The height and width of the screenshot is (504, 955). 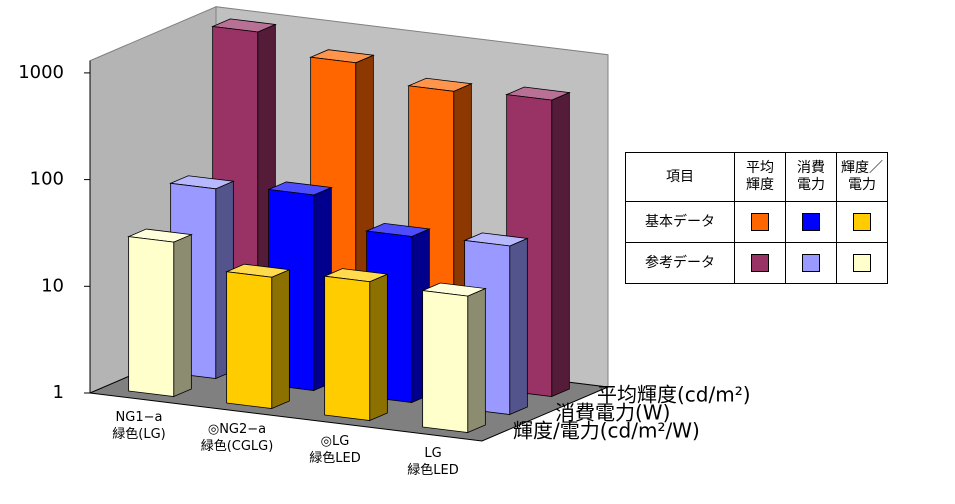 I want to click on y-tick-label: 10, so click(x=52, y=285).